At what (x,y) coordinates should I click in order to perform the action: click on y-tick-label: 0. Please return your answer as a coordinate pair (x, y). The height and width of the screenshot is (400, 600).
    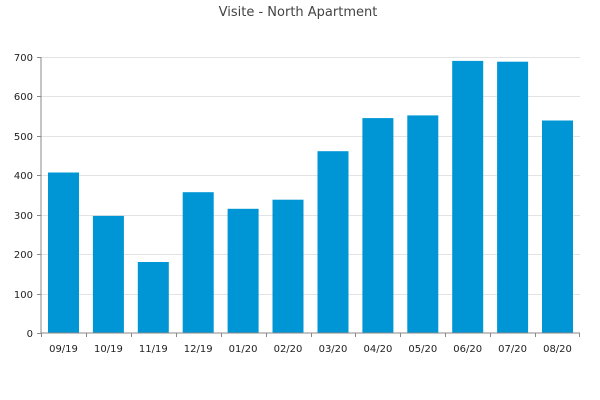
    Looking at the image, I should click on (30, 334).